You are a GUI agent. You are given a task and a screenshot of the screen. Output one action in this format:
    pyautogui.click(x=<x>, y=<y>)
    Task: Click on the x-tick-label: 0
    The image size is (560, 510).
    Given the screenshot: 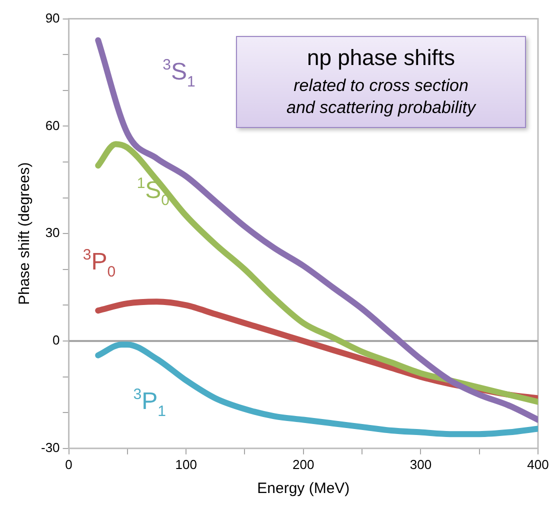 What is the action you would take?
    pyautogui.click(x=68, y=464)
    